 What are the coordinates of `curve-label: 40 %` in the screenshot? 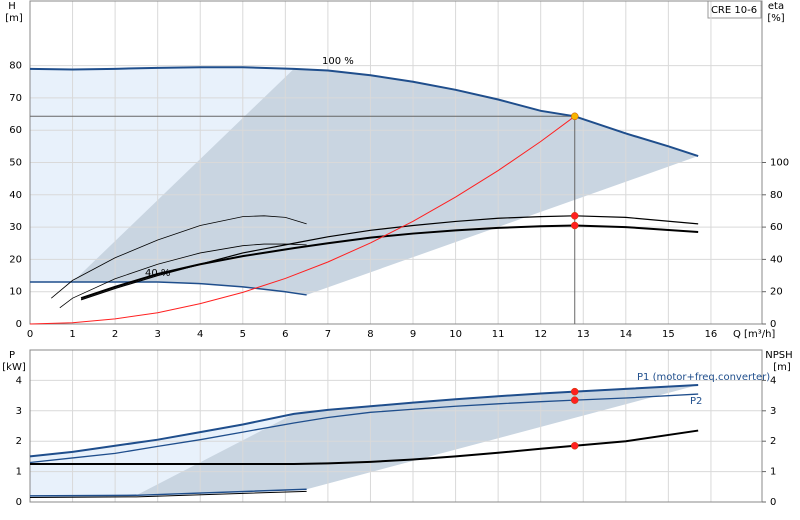 It's located at (157, 273).